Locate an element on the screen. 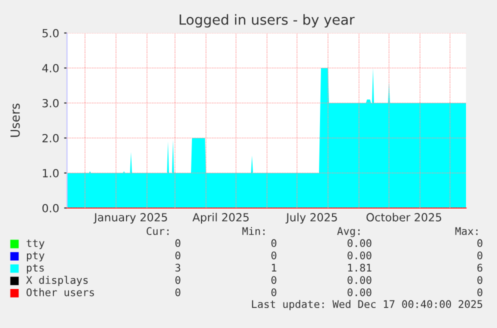 The image size is (497, 328). y-tick-label: 0.0 is located at coordinates (50, 208).